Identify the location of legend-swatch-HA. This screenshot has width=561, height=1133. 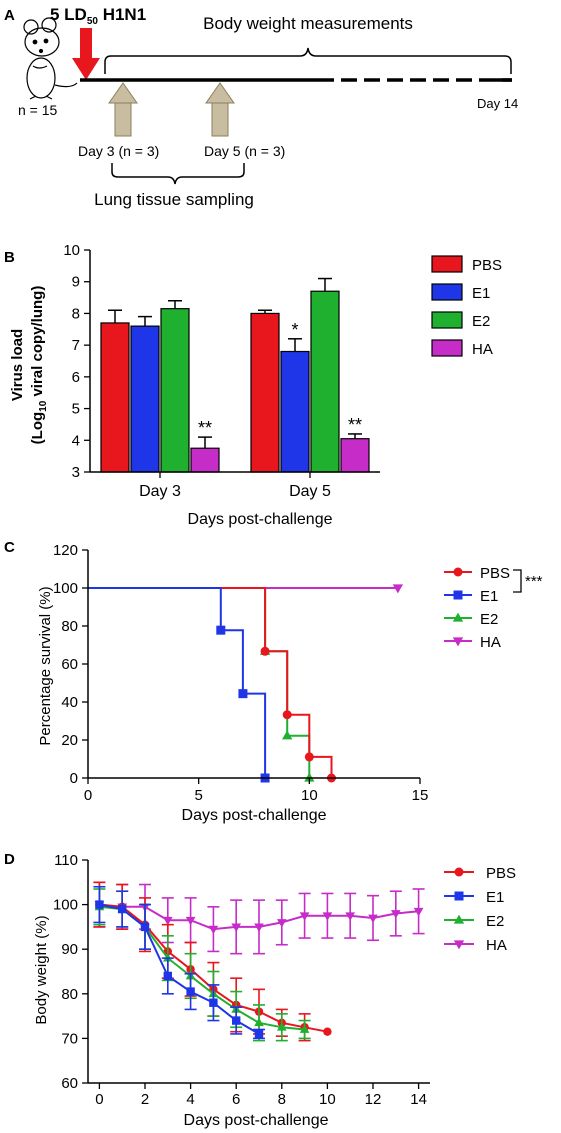
(447, 348).